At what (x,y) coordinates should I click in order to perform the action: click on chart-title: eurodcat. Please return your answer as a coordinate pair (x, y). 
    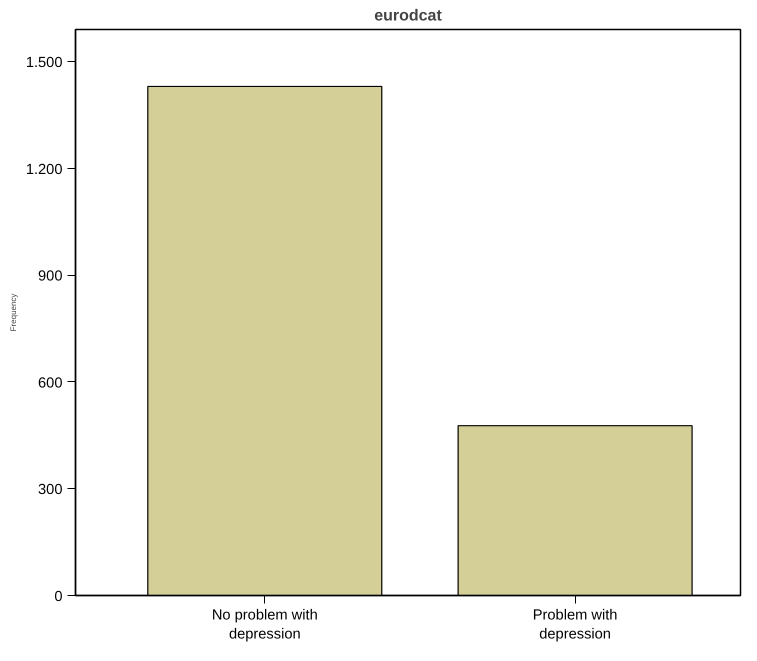
    Looking at the image, I should click on (408, 16).